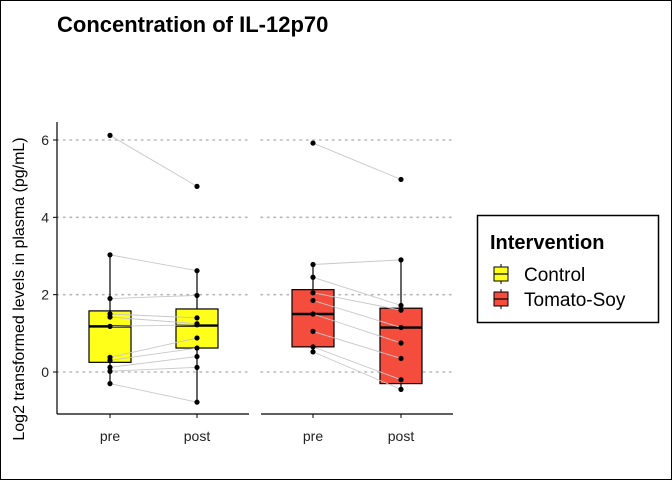 Image resolution: width=672 pixels, height=485 pixels. What do you see at coordinates (45, 295) in the screenshot?
I see `y-tick-label: 2` at bounding box center [45, 295].